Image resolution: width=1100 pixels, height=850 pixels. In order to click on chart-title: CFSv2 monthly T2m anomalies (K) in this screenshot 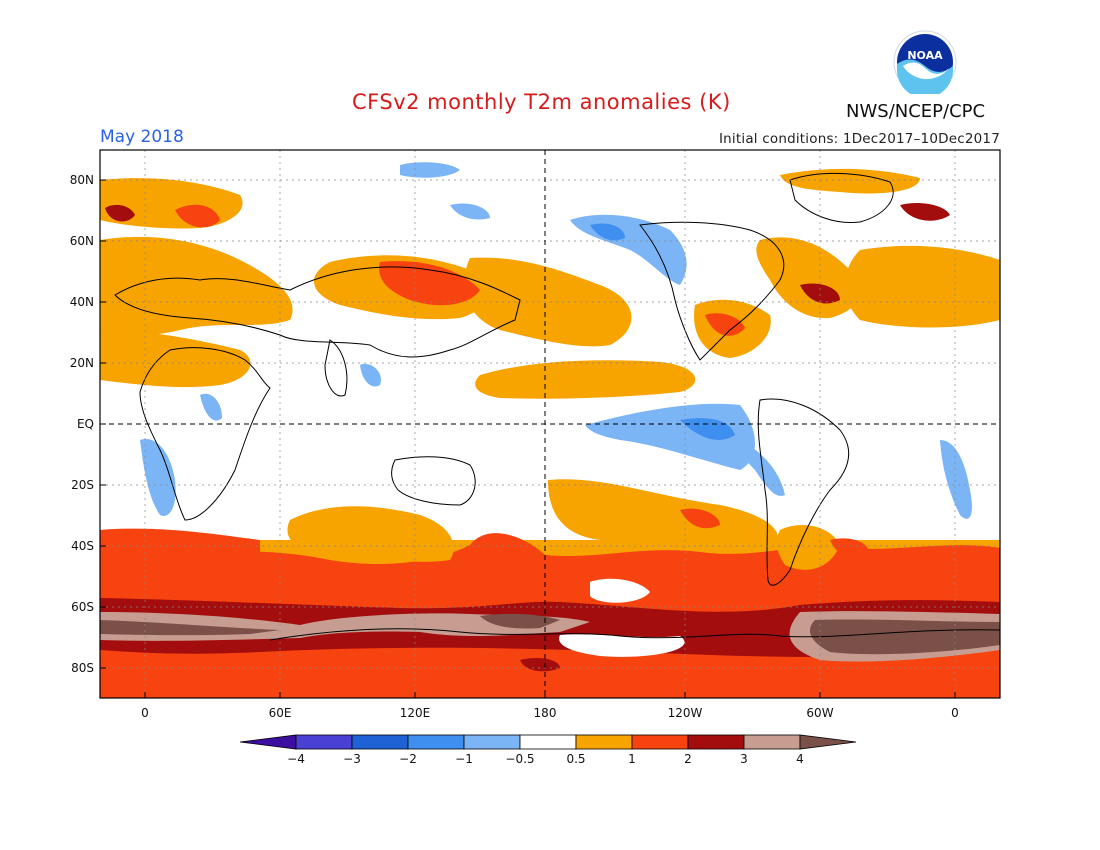, I will do `click(541, 102)`.